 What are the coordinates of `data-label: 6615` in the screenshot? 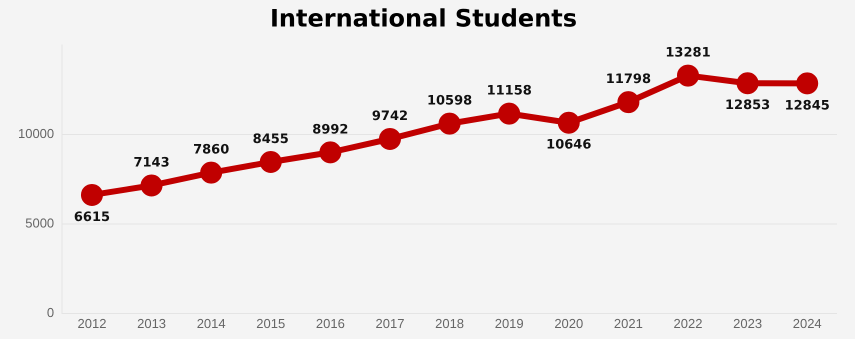 It's located at (92, 217).